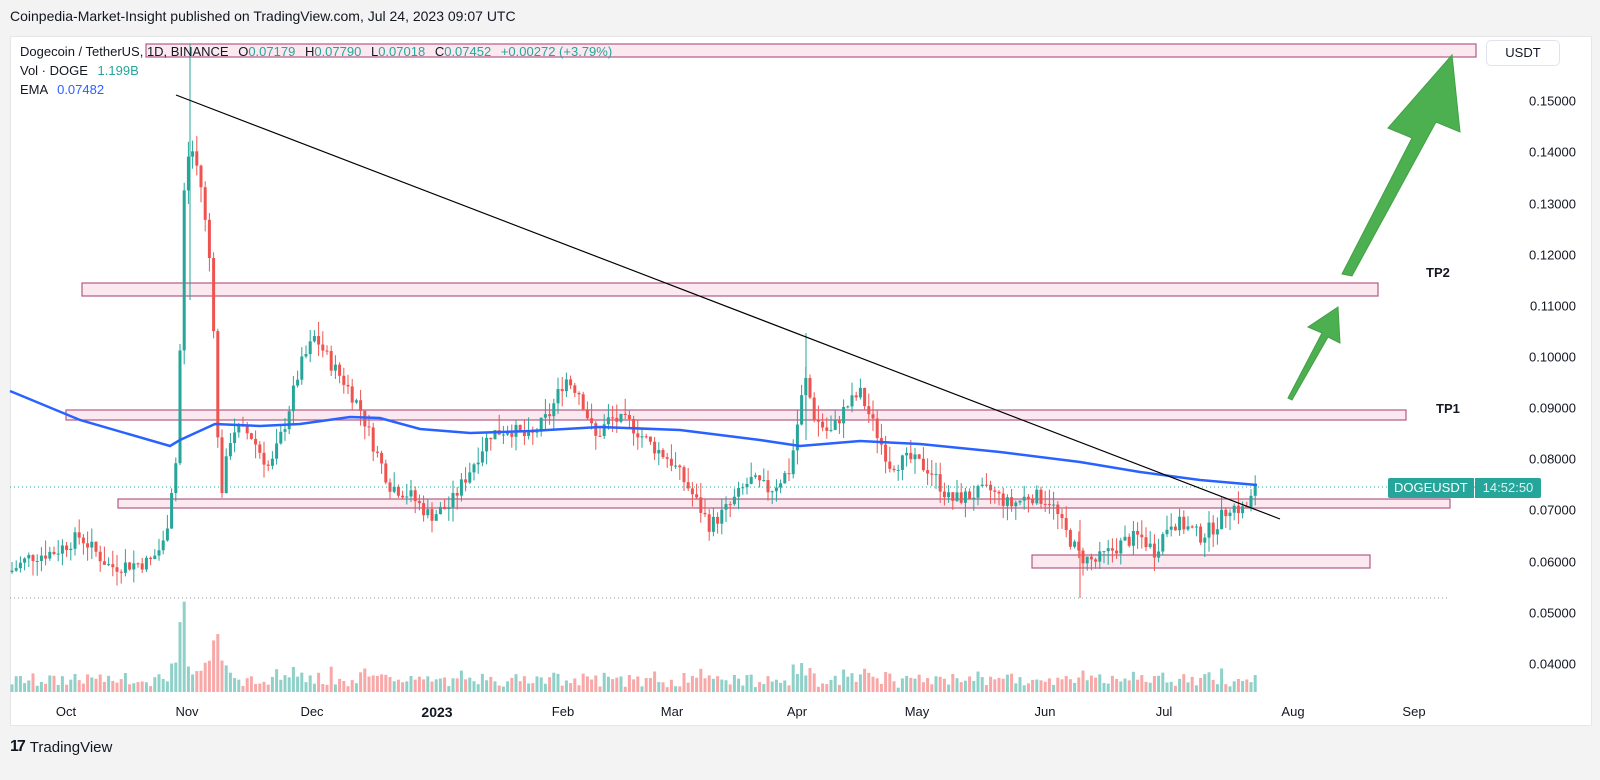 The image size is (1600, 780). I want to click on price-tick: 0.14000, so click(1552, 152).